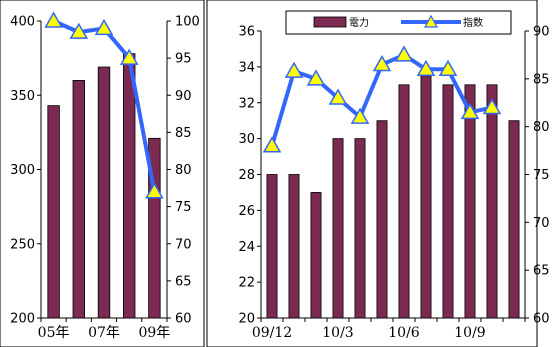 The width and height of the screenshot is (554, 347). Describe the element at coordinates (246, 32) in the screenshot. I see `y-tick-label-left: 36` at that location.